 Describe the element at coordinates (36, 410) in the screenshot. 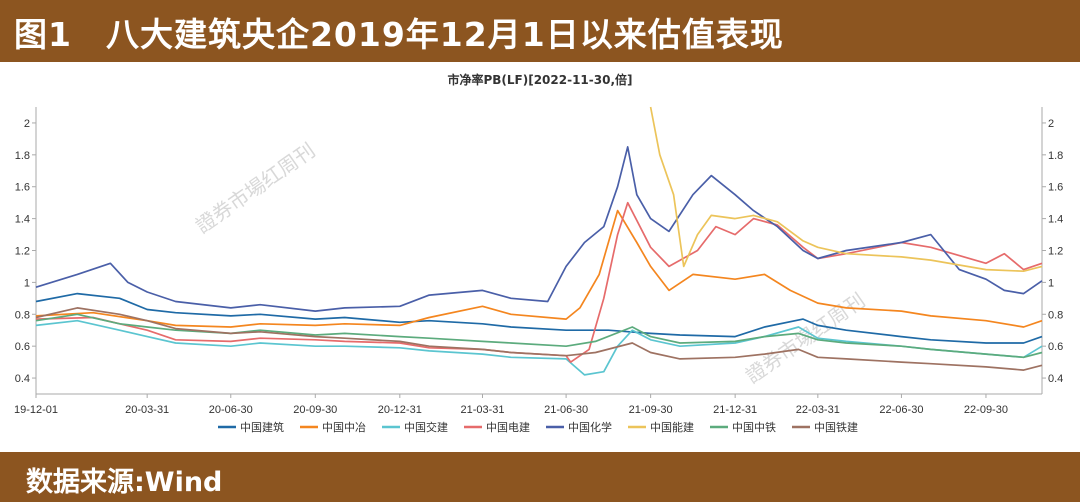

I see `x-tick-label: 19-12-01` at that location.